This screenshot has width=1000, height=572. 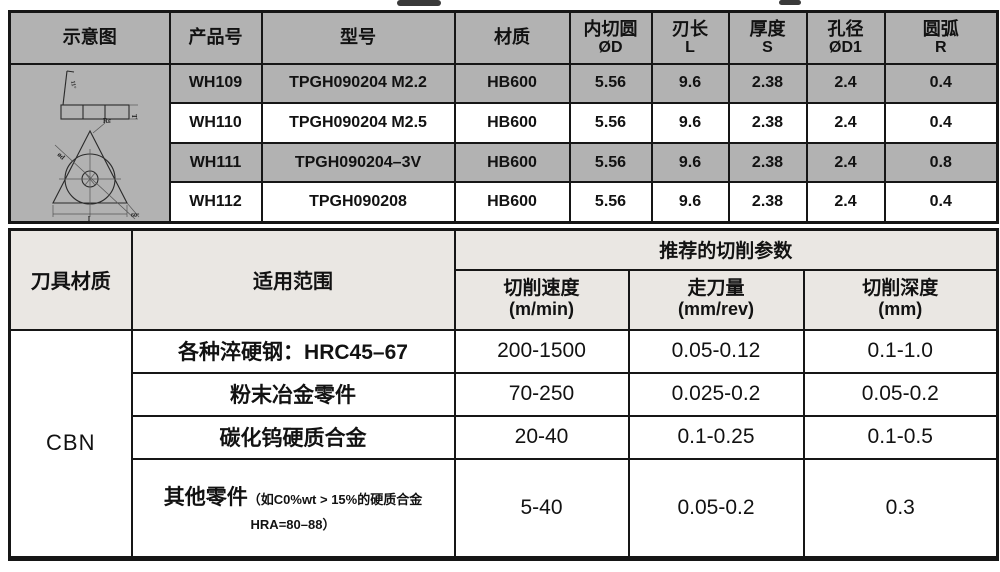 What do you see at coordinates (900, 394) in the screenshot?
I see `depth-cell: 0.05-0.2` at bounding box center [900, 394].